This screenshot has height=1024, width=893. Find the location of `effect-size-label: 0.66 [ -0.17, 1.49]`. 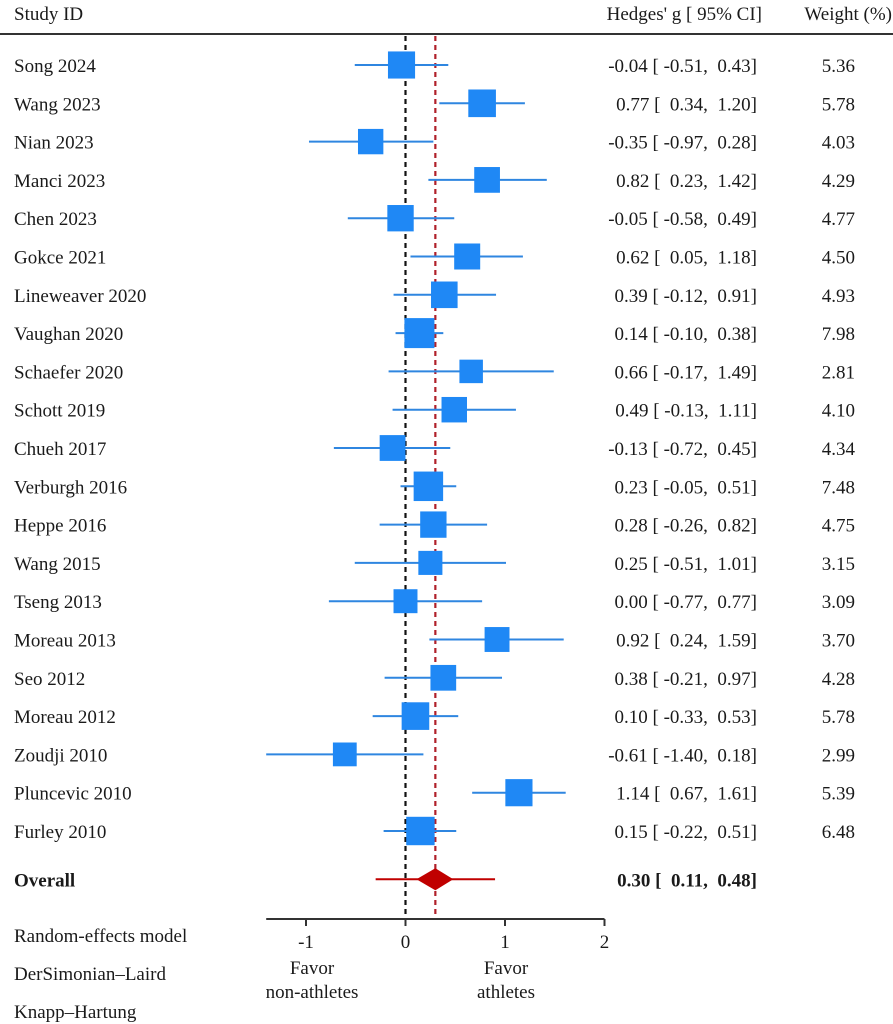

effect-size-label: 0.66 [ -0.17, 1.49] is located at coordinates (686, 372).